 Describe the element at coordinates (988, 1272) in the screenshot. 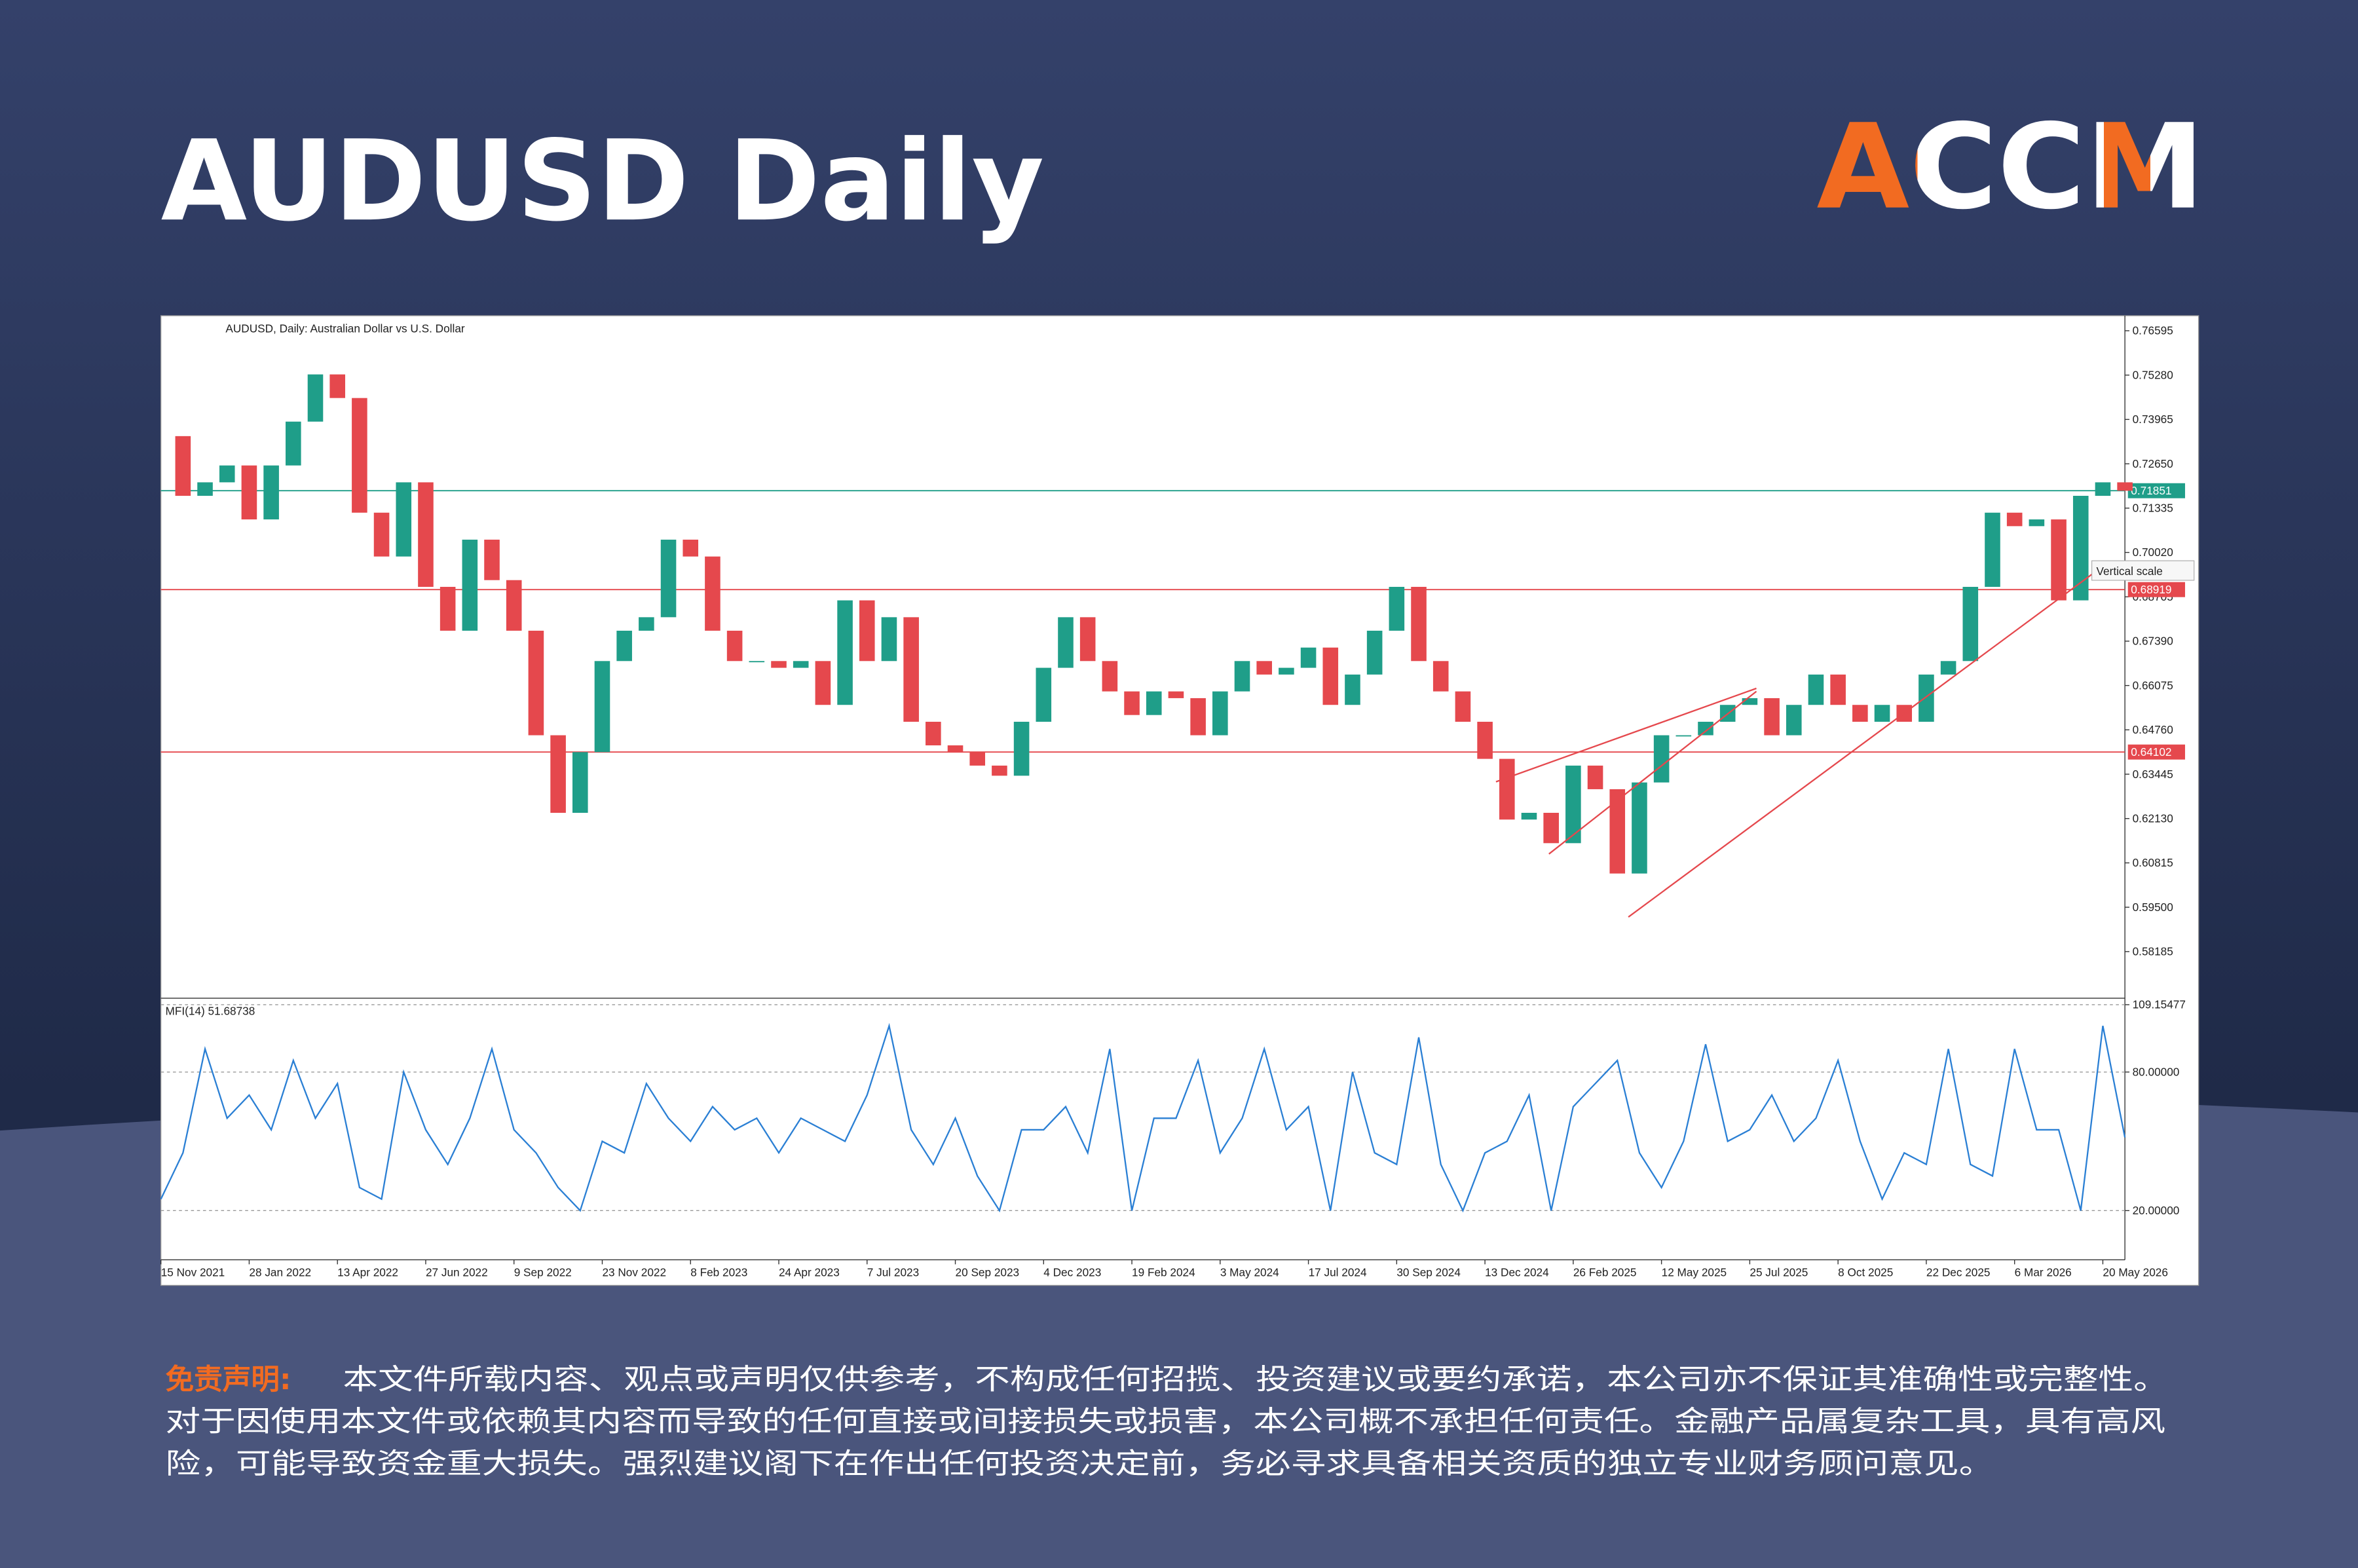

I see `x-tick-label: 20 Sep 2023` at that location.